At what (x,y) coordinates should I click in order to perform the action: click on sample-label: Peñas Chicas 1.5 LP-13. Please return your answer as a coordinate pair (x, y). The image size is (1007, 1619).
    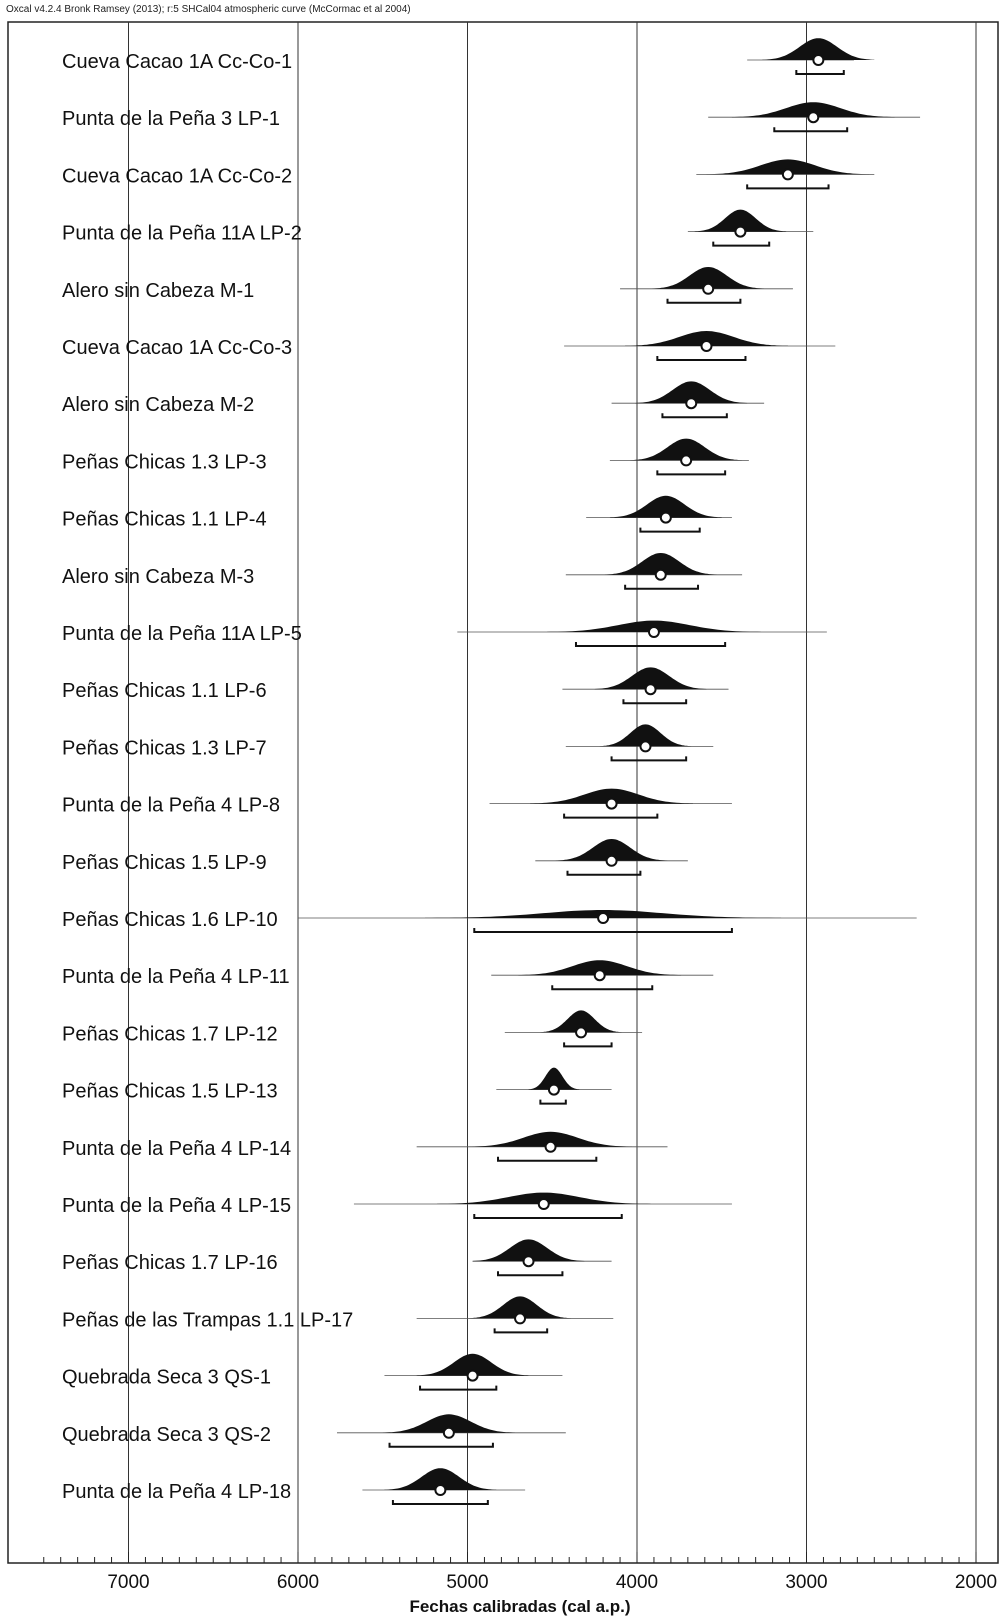
    Looking at the image, I should click on (170, 1092).